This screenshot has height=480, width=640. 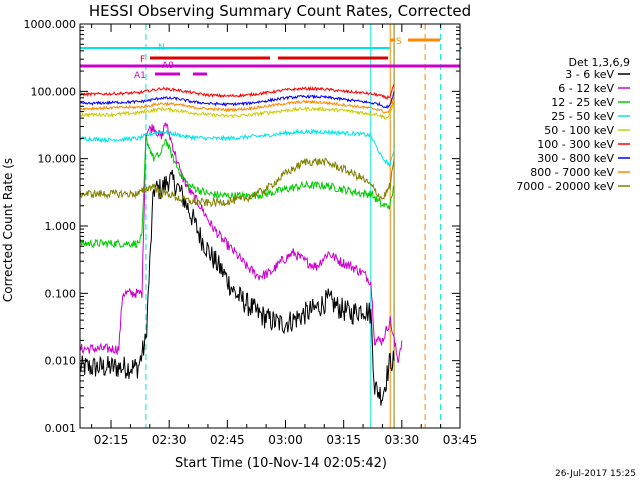 I want to click on y-axis-label: Corrected Count Rate (s, so click(x=8, y=230).